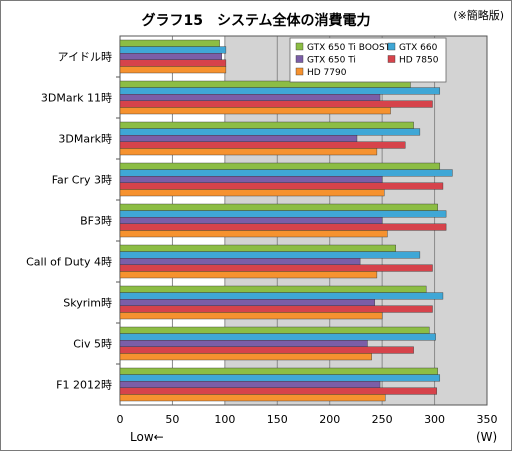 This screenshot has height=451, width=512. Describe the element at coordinates (307, 419) in the screenshot. I see `x-tick-labels: 0 50 100 150 200 250 300 350` at that location.